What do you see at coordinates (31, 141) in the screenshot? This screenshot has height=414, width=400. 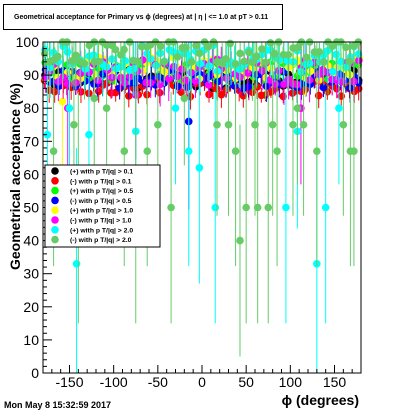 I see `y-tick-label: 70` at bounding box center [31, 141].